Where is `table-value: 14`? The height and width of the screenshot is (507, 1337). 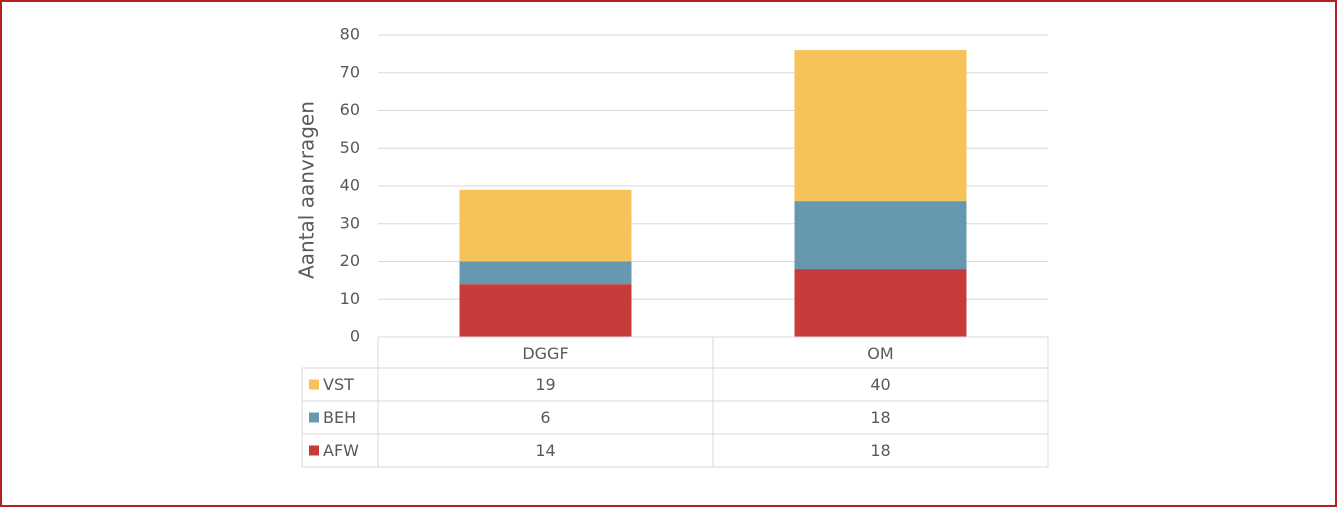
table-value: 14 is located at coordinates (545, 450).